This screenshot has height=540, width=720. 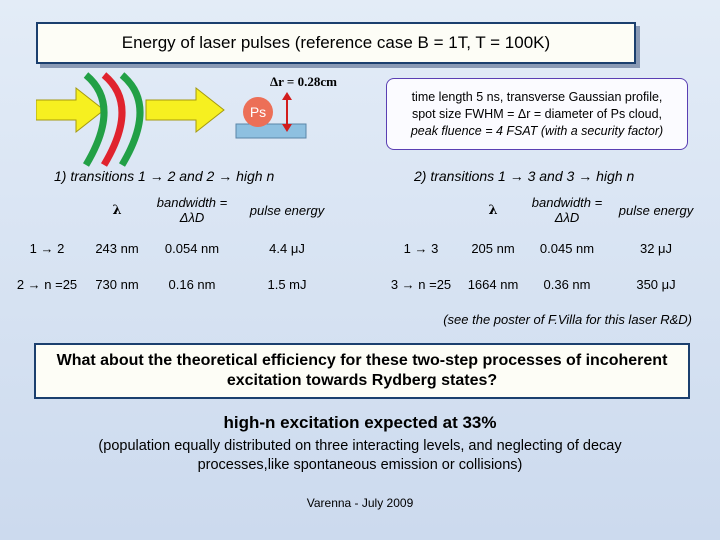 I want to click on wave-green, so click(x=95, y=119).